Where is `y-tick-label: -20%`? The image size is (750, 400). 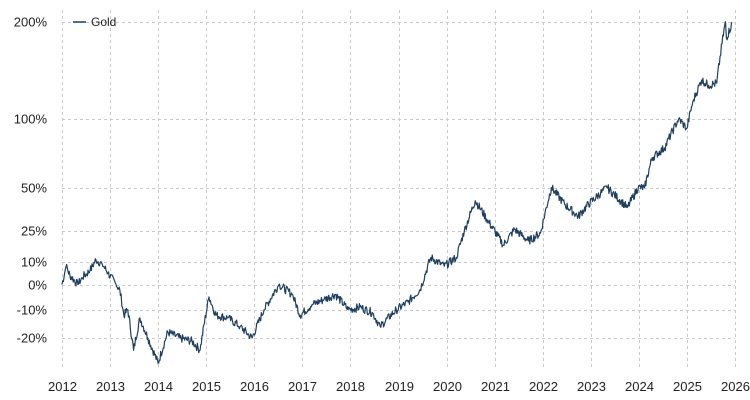 y-tick-label: -20% is located at coordinates (32, 338).